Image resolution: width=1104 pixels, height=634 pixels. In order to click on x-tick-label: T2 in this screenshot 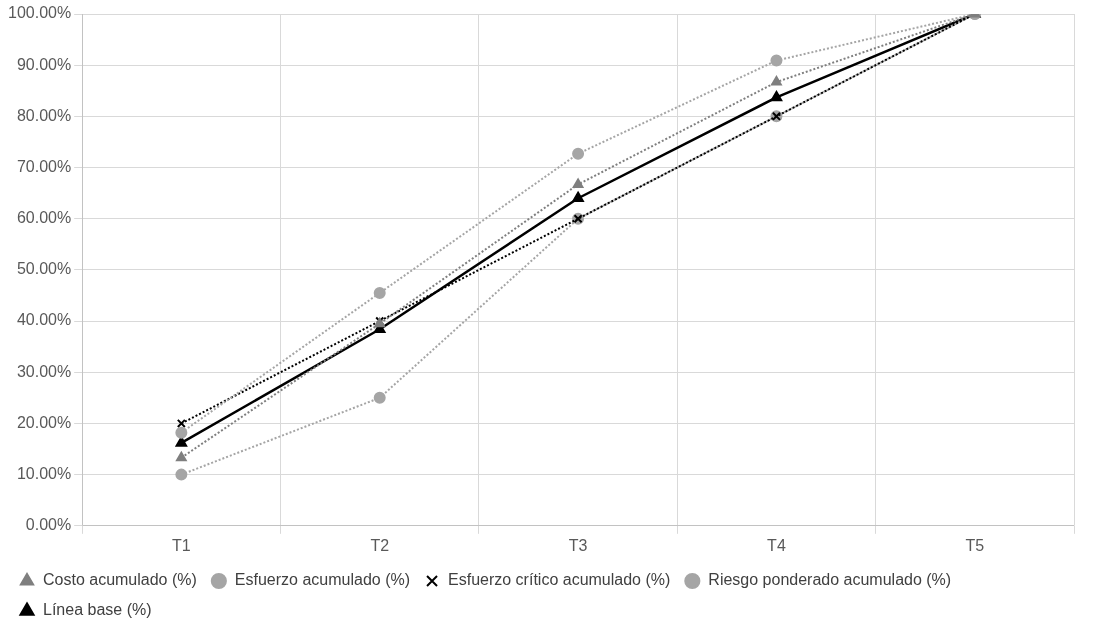, I will do `click(380, 545)`.